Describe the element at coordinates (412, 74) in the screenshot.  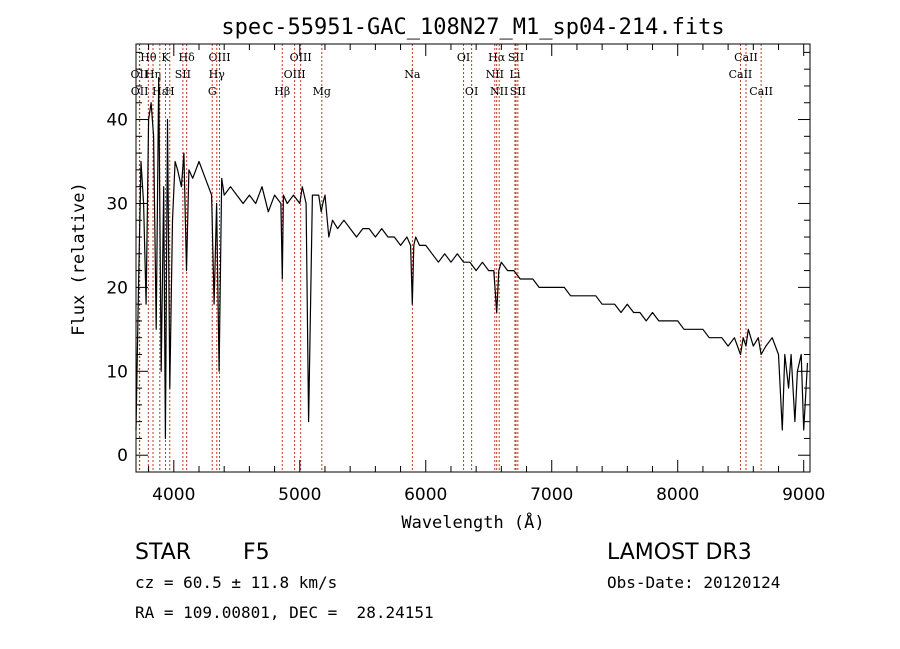
I see `spectral-line-label: Na` at that location.